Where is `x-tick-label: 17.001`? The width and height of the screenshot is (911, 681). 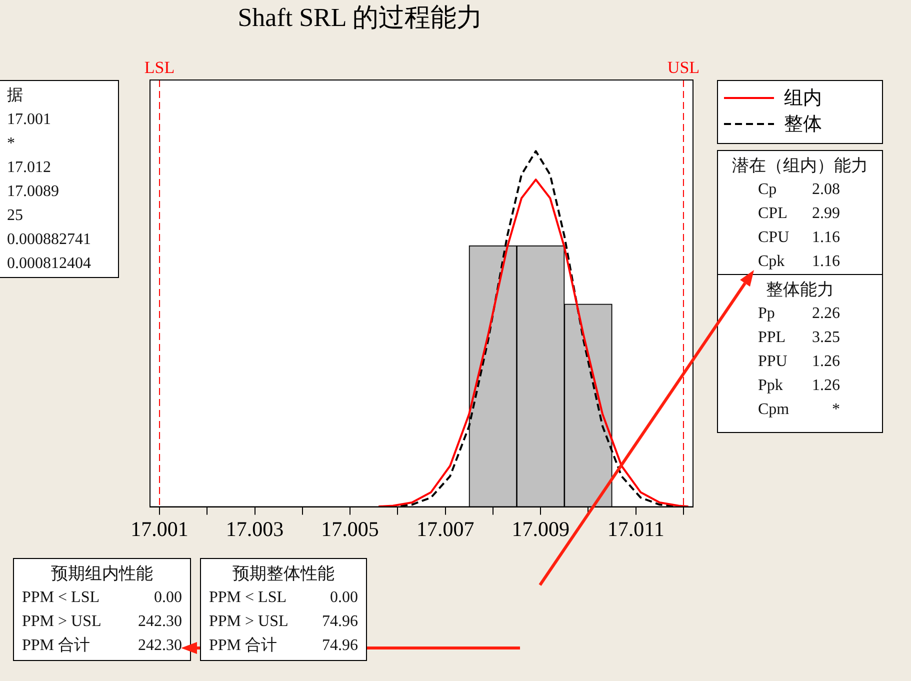
x-tick-label: 17.001 is located at coordinates (159, 528).